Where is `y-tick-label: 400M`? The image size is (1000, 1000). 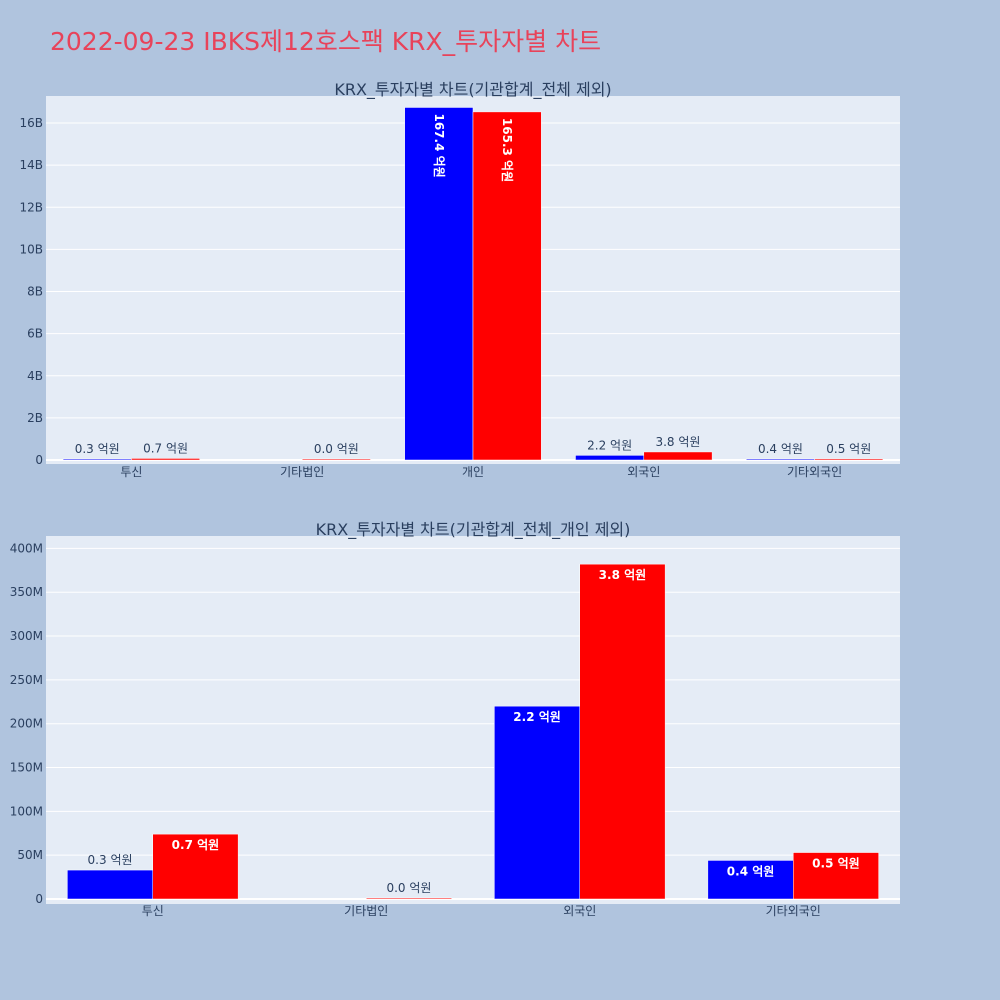
y-tick-label: 400M is located at coordinates (26, 548).